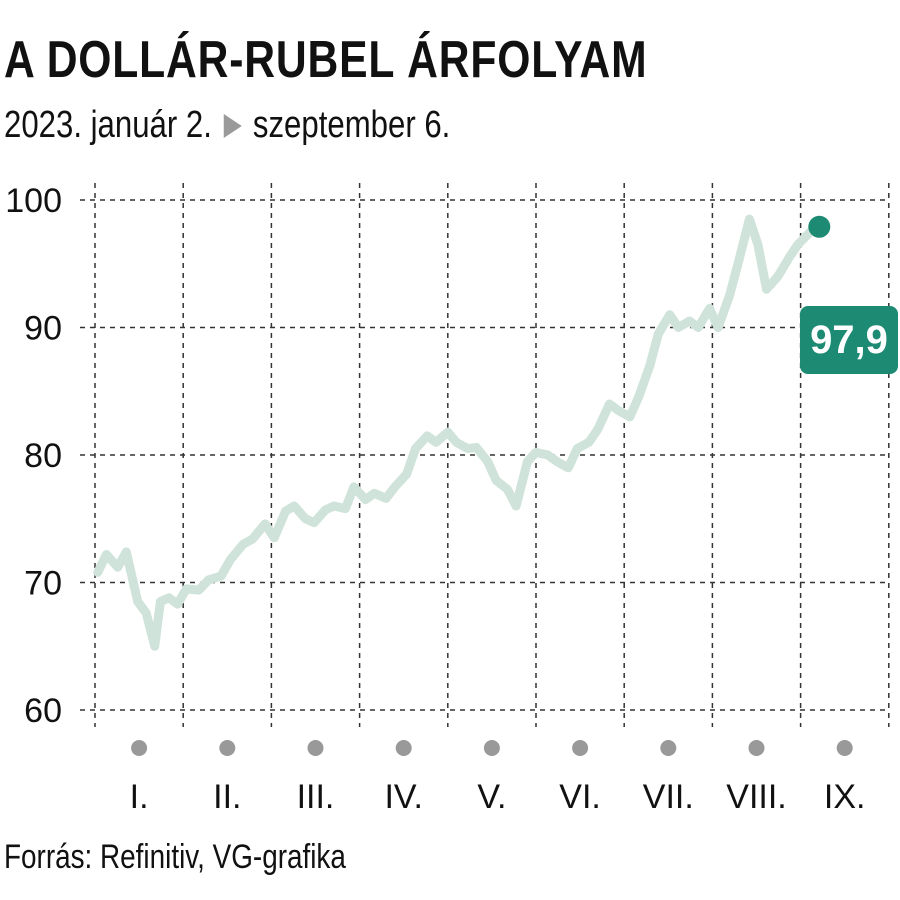 The image size is (900, 900). What do you see at coordinates (43, 711) in the screenshot?
I see `y-tick-label: 60` at bounding box center [43, 711].